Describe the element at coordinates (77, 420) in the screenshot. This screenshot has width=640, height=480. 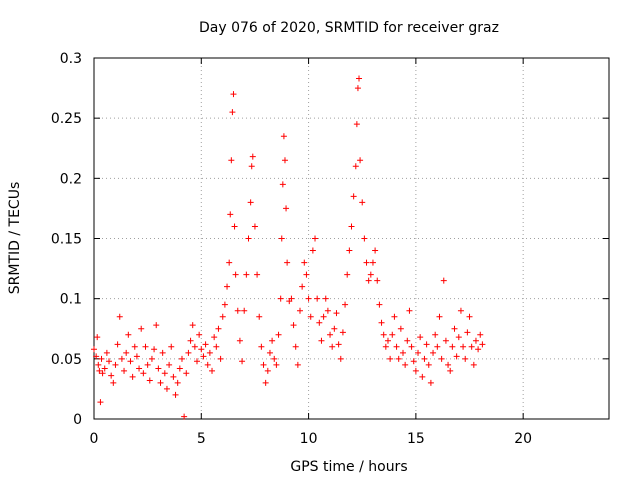
I see `y-tick-label: 0` at that location.